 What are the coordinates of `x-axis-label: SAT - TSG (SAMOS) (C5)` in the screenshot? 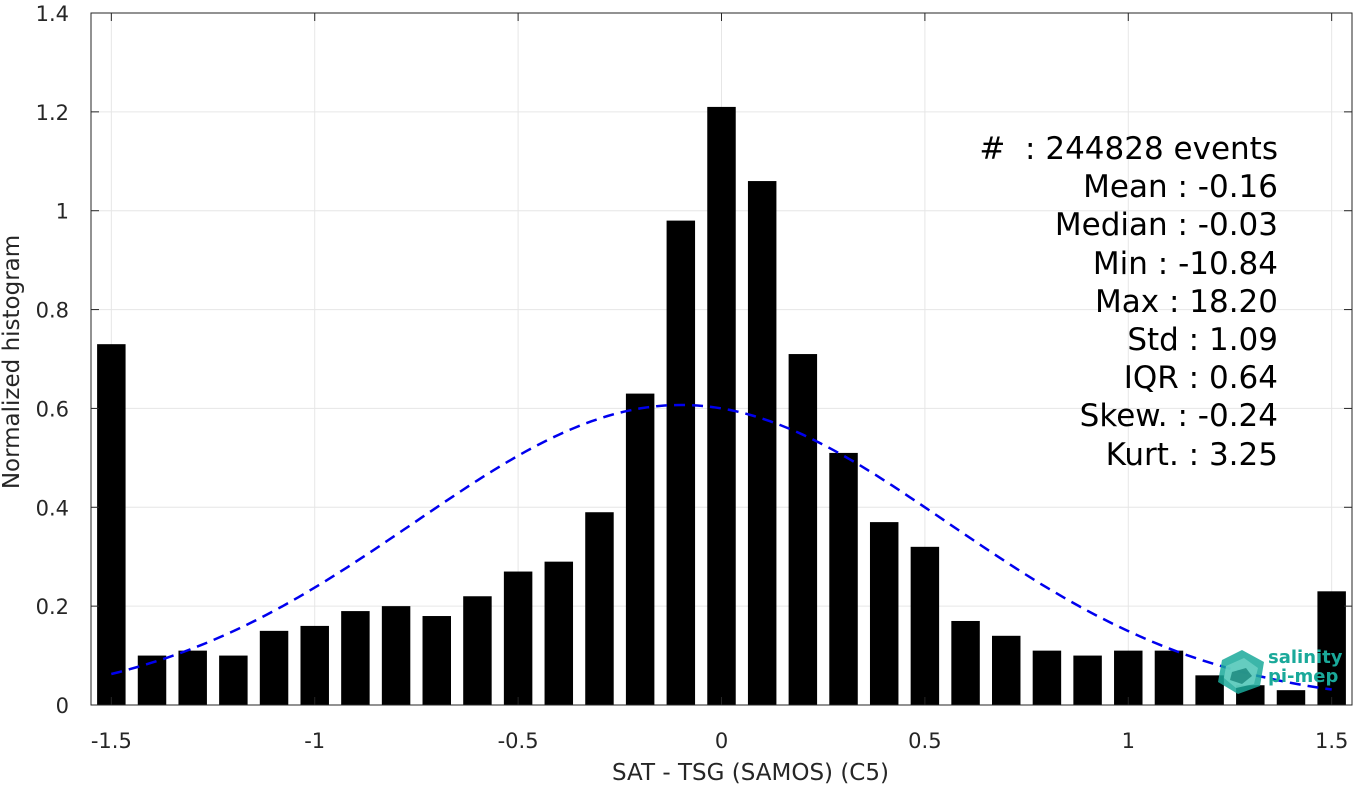 It's located at (750, 772).